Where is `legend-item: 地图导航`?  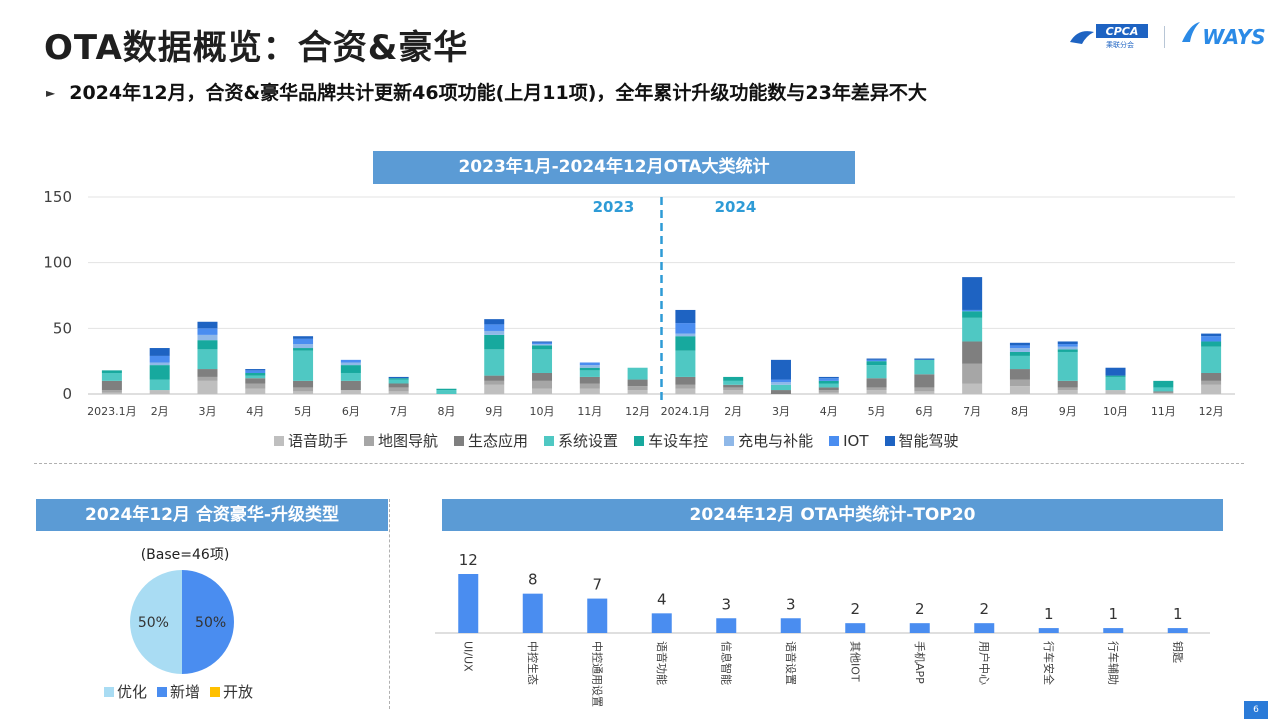
legend-item: 地图导航 is located at coordinates (401, 440).